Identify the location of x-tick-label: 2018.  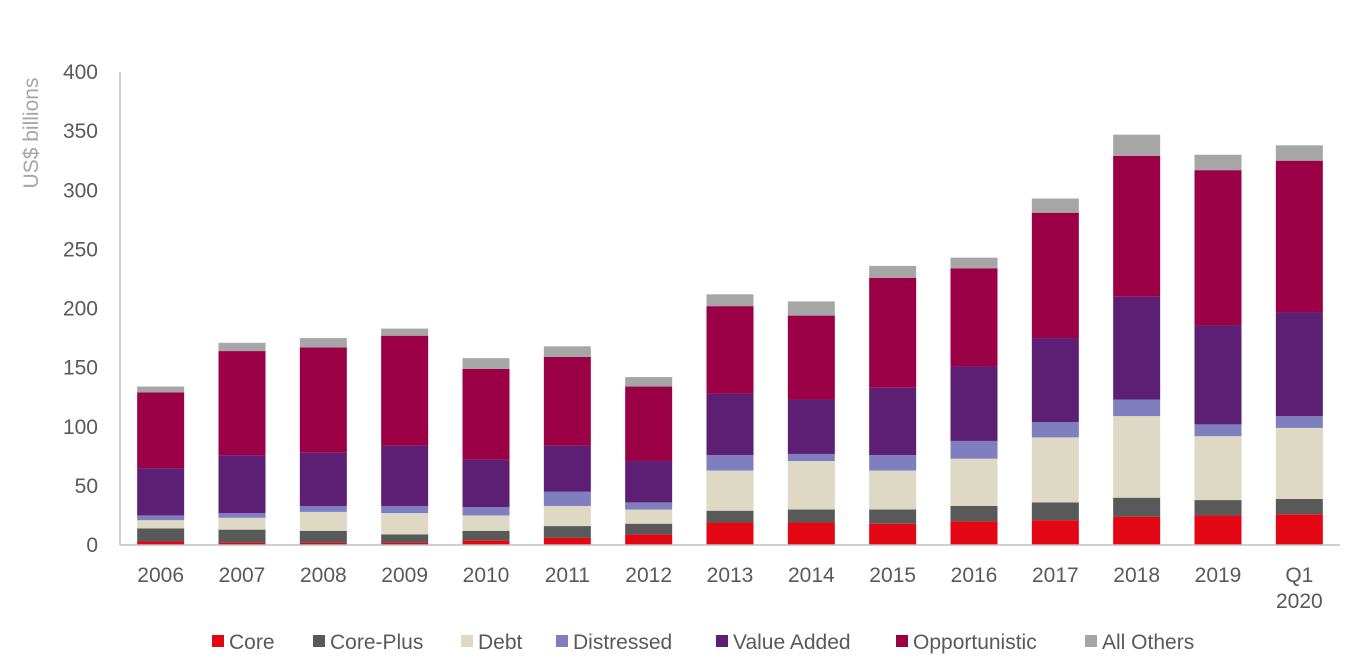
(1136, 575).